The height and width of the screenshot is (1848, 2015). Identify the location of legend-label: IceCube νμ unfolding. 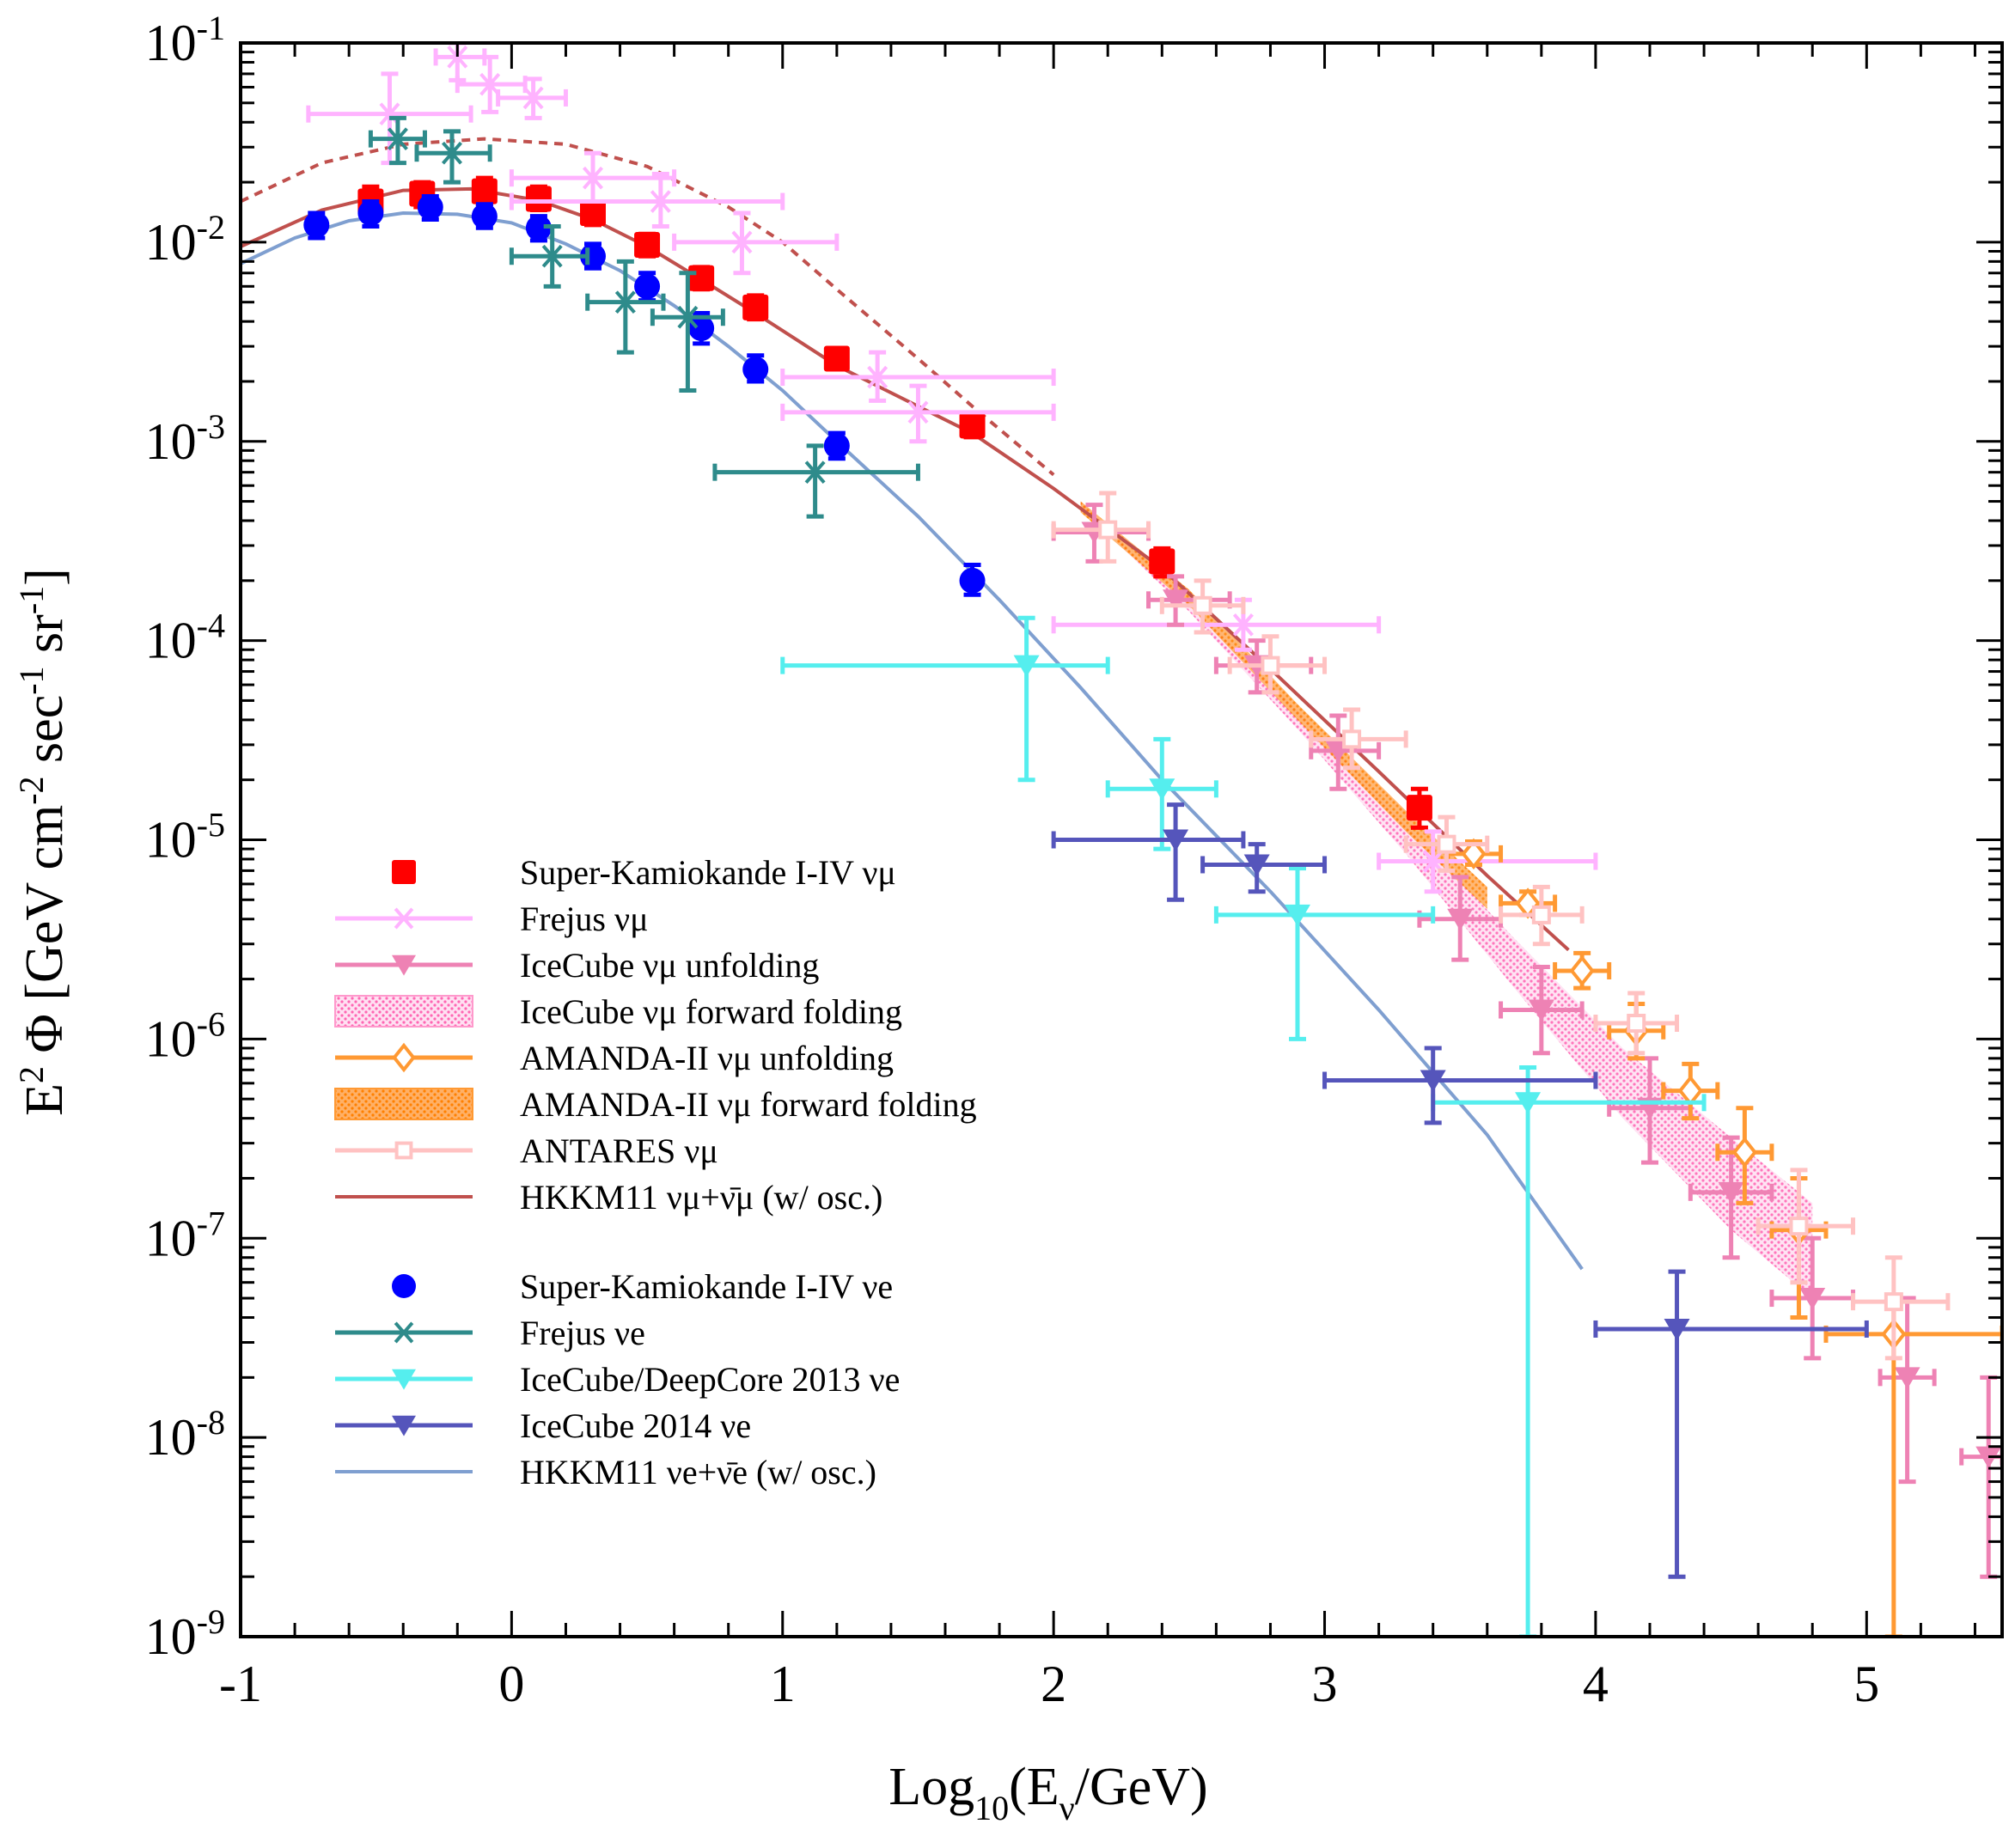
(669, 965).